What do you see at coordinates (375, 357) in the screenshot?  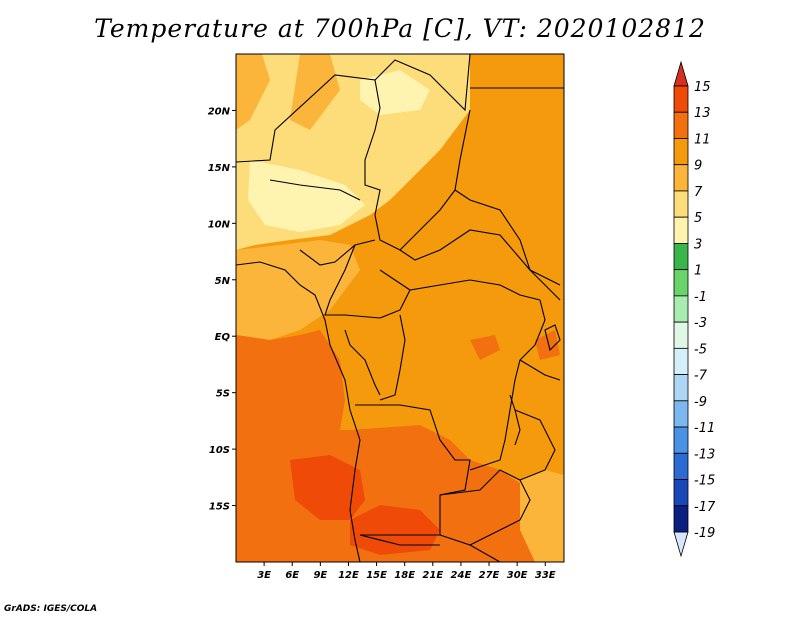 I see `border-congo` at bounding box center [375, 357].